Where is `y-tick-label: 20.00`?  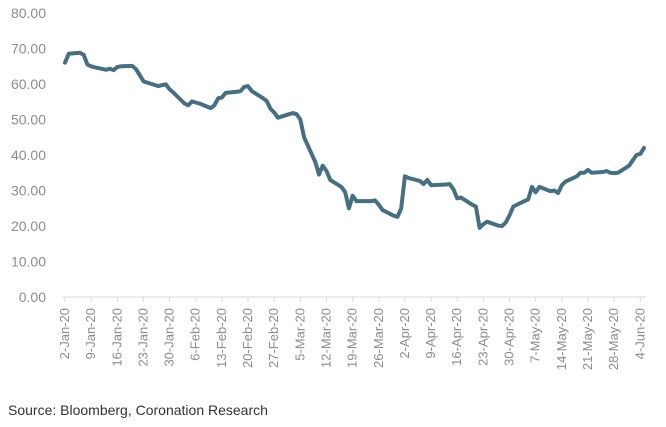
y-tick-label: 20.00 is located at coordinates (28, 226).